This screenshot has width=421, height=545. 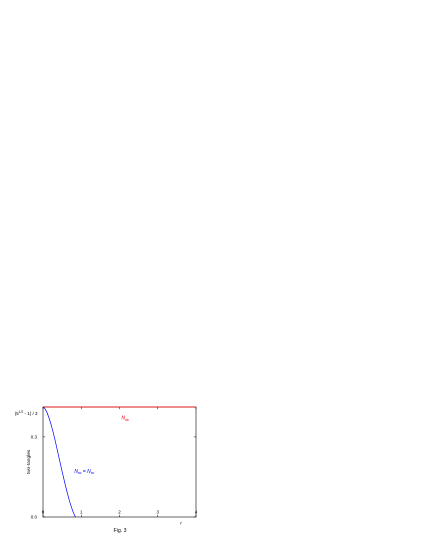 What do you see at coordinates (120, 531) in the screenshot?
I see `figure-caption: Fig. 3` at bounding box center [120, 531].